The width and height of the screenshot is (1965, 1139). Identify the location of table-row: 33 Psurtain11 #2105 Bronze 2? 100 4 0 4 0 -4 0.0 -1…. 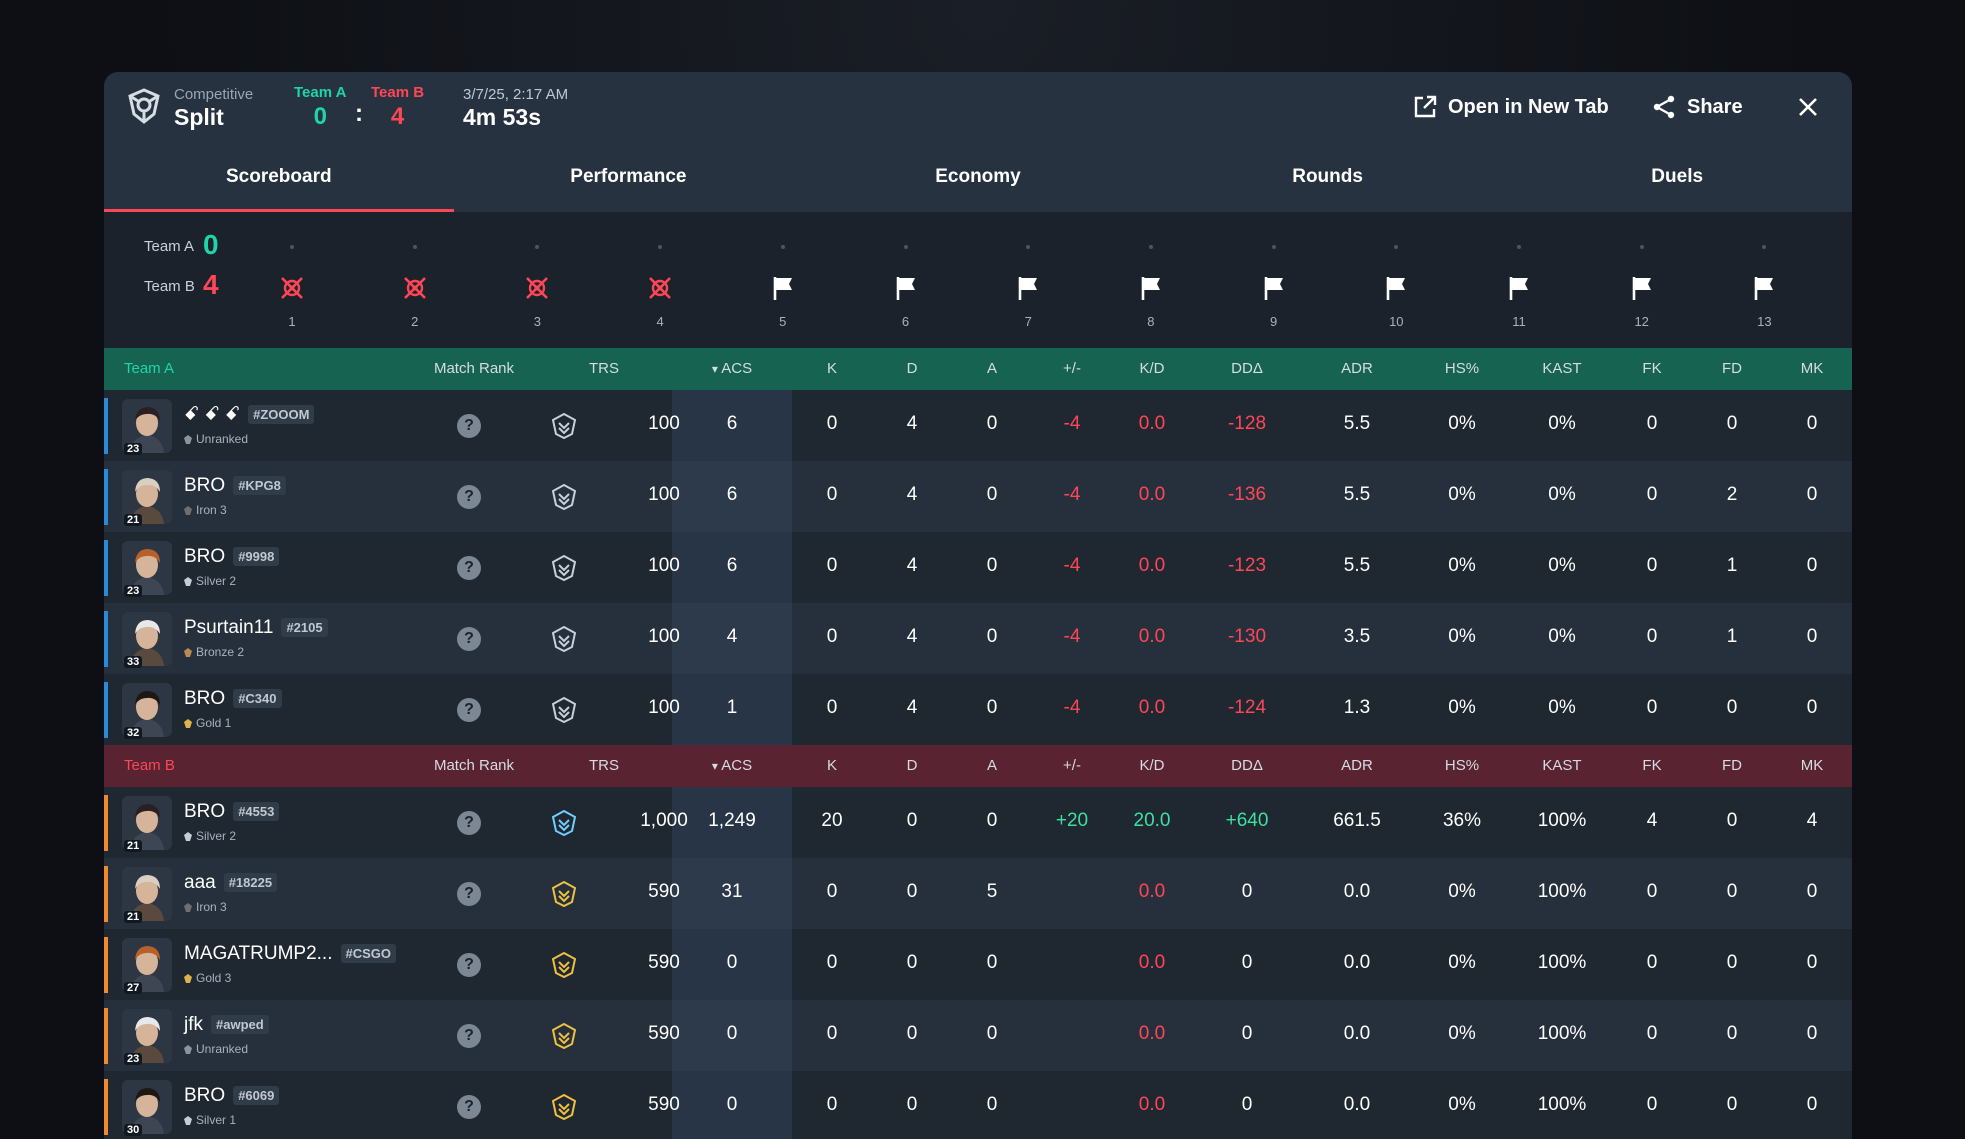
(978, 638).